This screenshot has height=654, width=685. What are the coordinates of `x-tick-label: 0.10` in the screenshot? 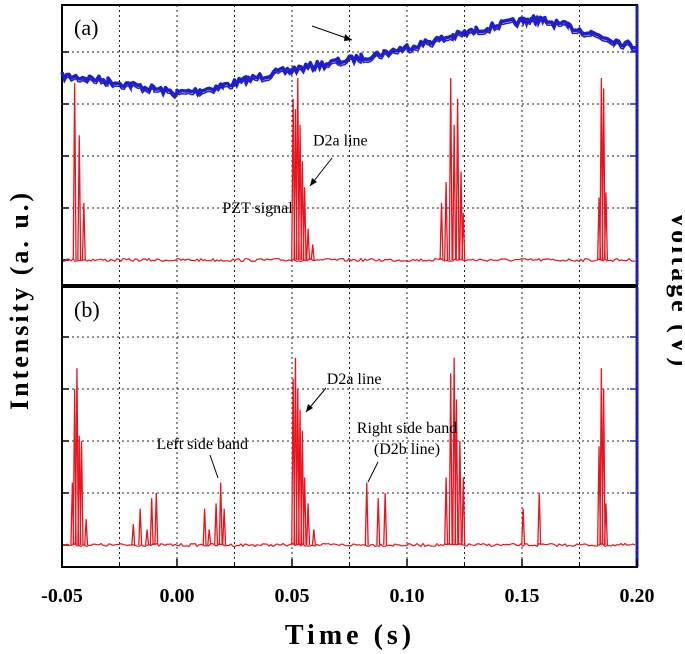 It's located at (407, 596).